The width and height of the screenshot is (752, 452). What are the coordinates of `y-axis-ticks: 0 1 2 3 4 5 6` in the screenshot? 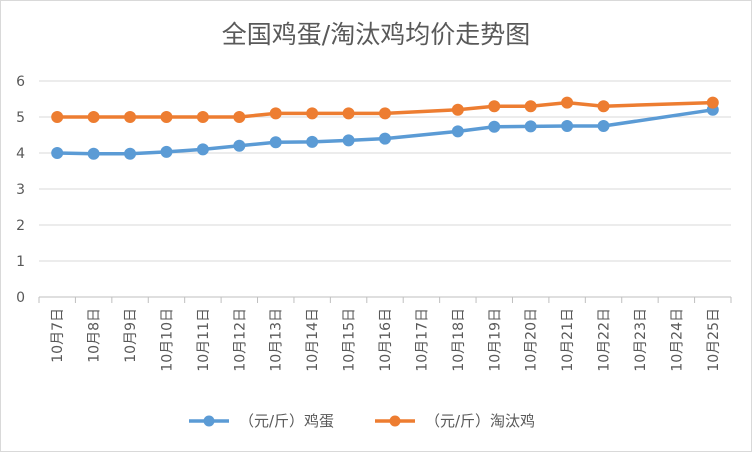 It's located at (20, 190).